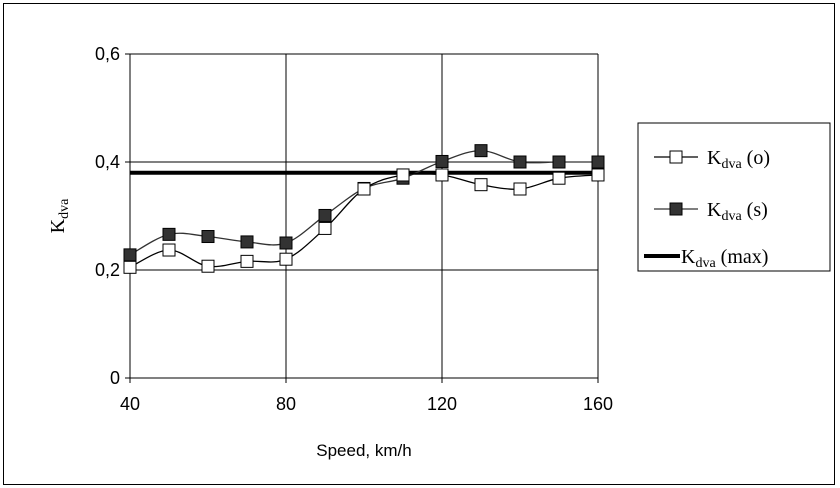  I want to click on x-tick-label: 120, so click(442, 404).